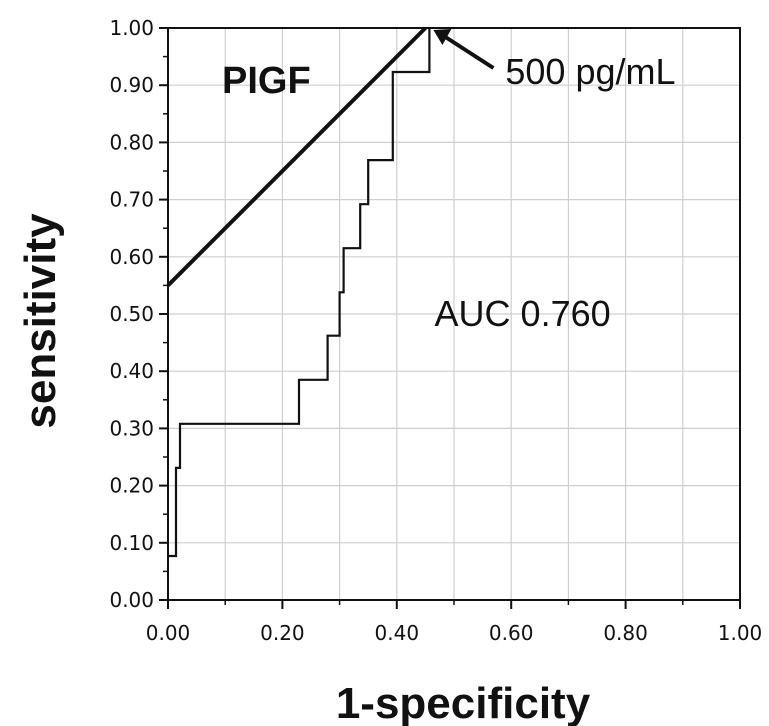  I want to click on x-tick-label: 0.00, so click(168, 633).